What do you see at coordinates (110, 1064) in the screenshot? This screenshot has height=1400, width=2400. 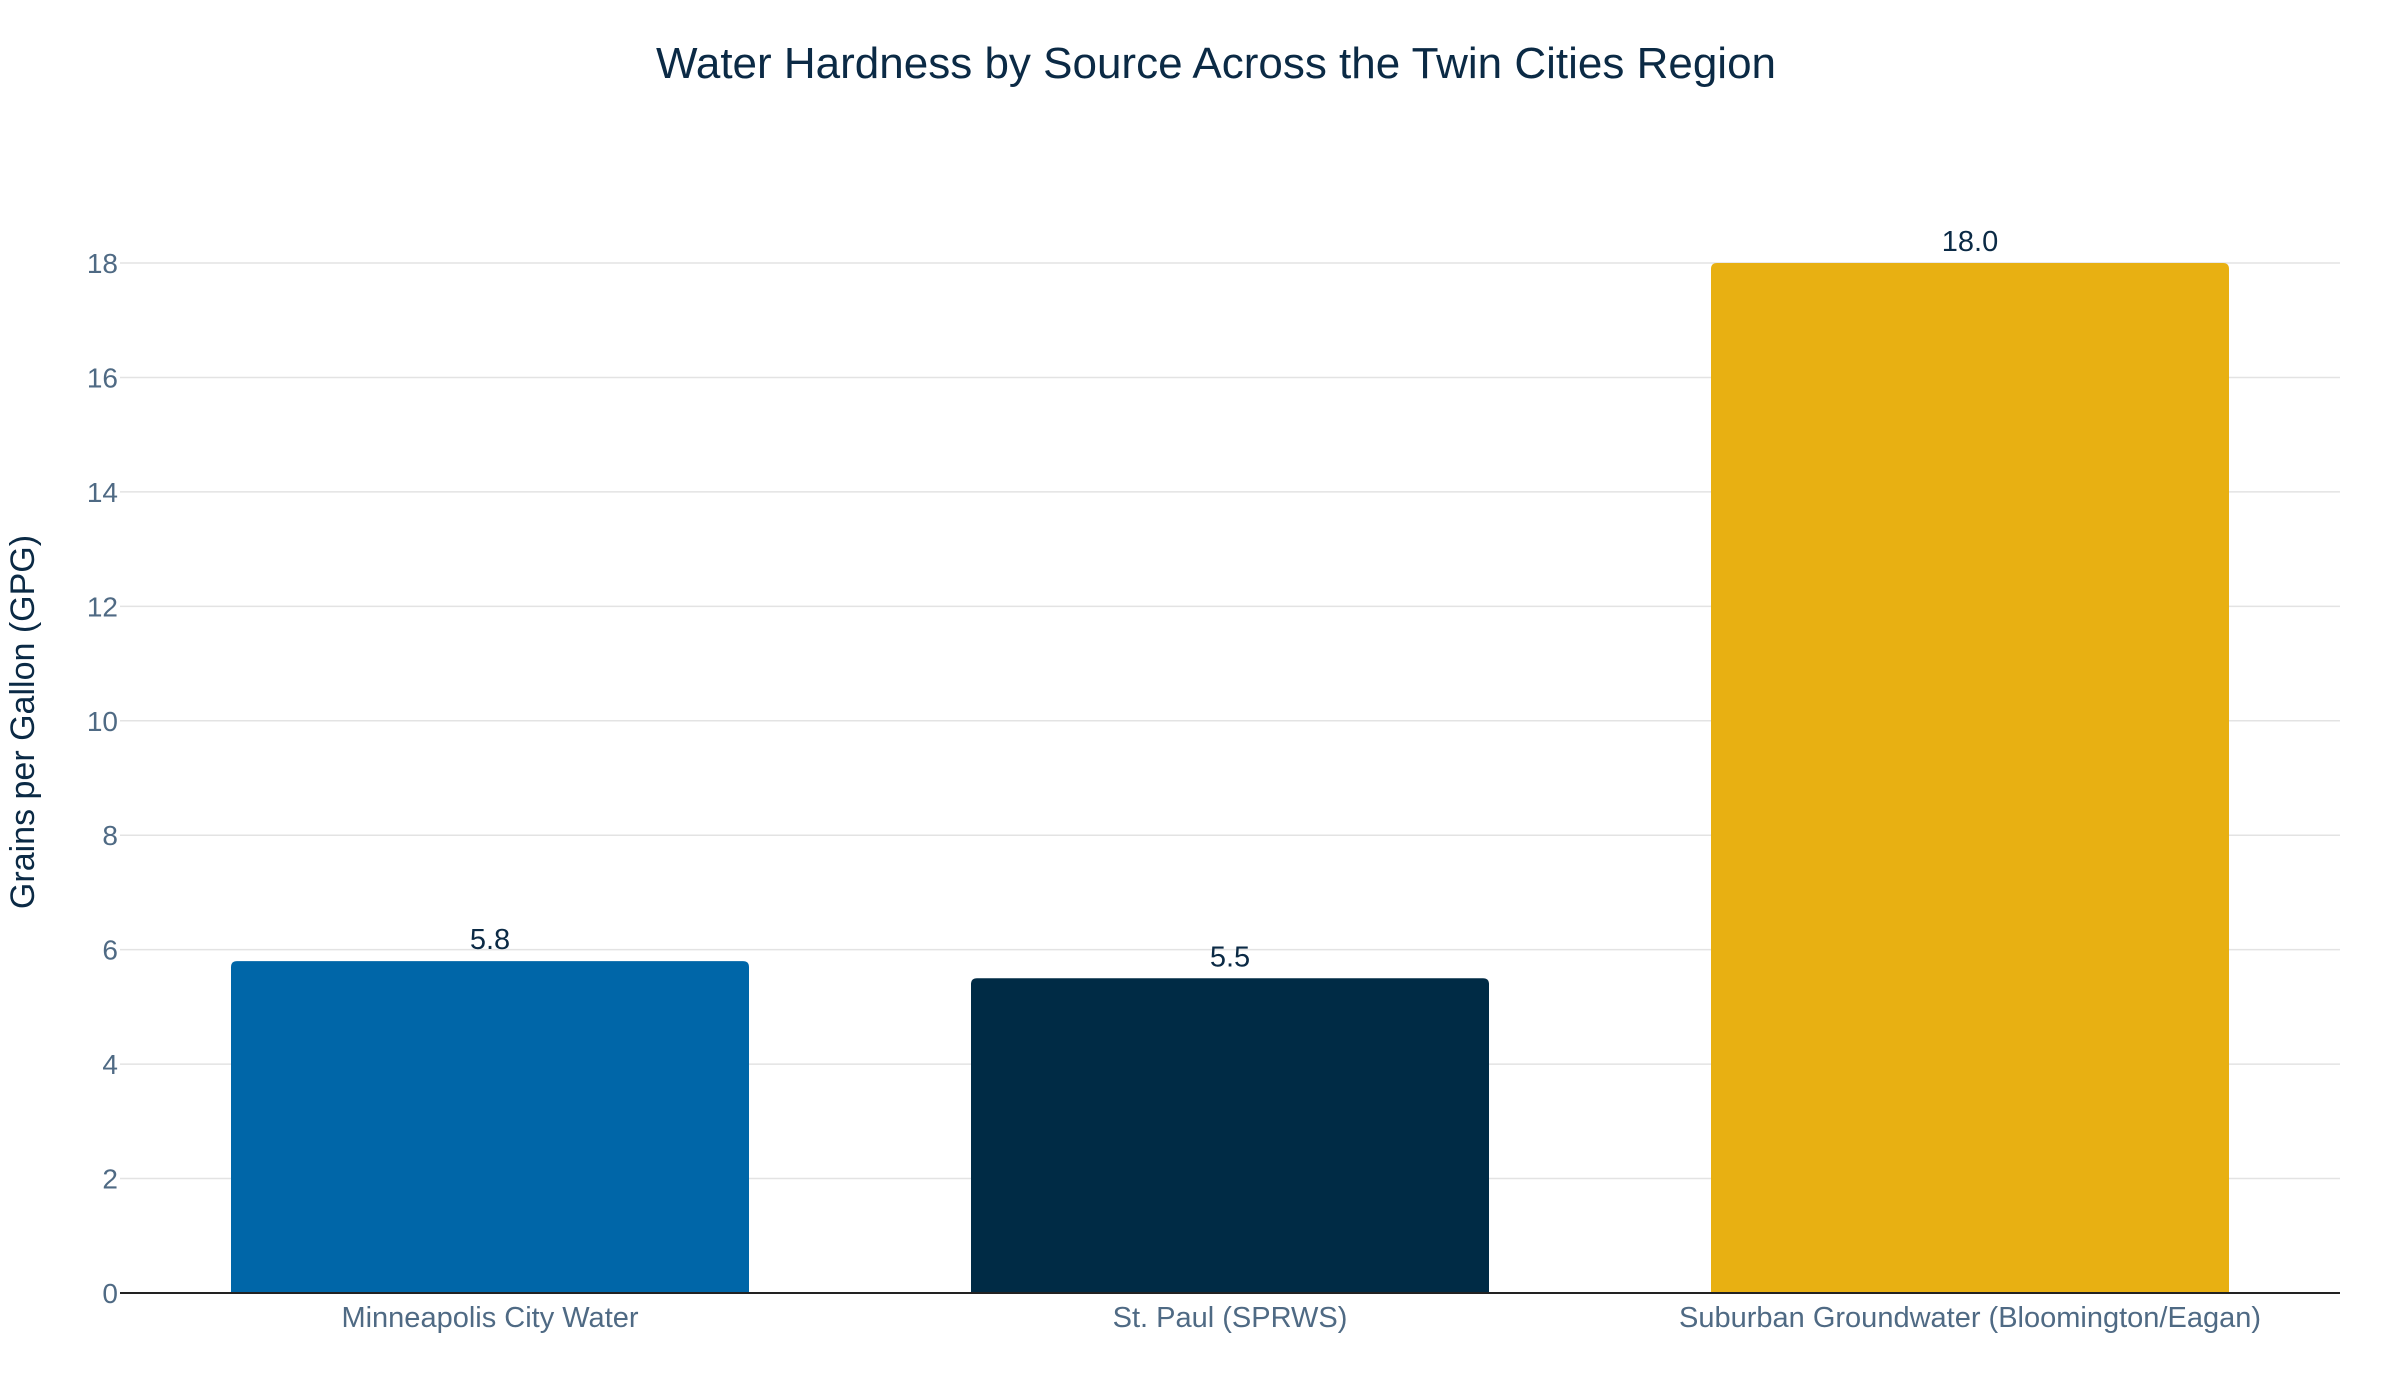 I see `y-tick-label: 4` at bounding box center [110, 1064].